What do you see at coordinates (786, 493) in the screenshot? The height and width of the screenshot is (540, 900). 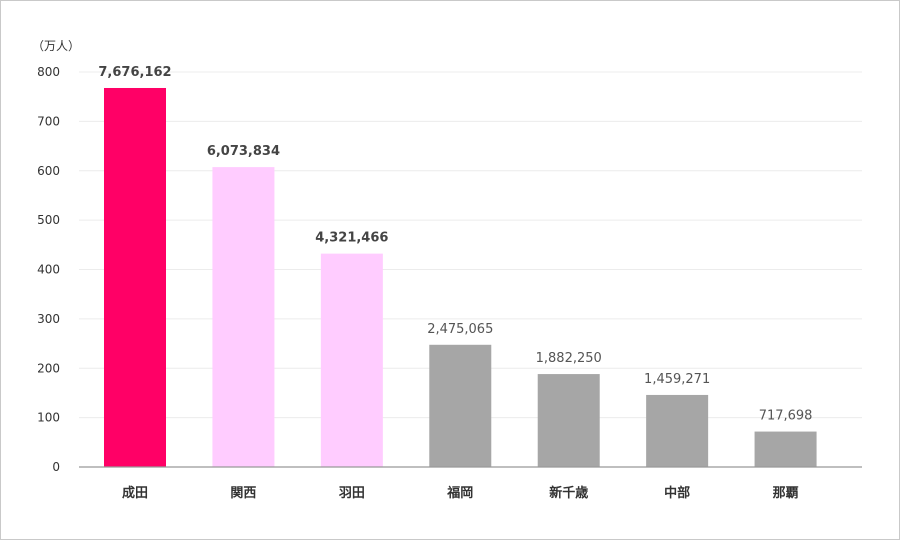 I see `x-tick-label-6: 那覇` at bounding box center [786, 493].